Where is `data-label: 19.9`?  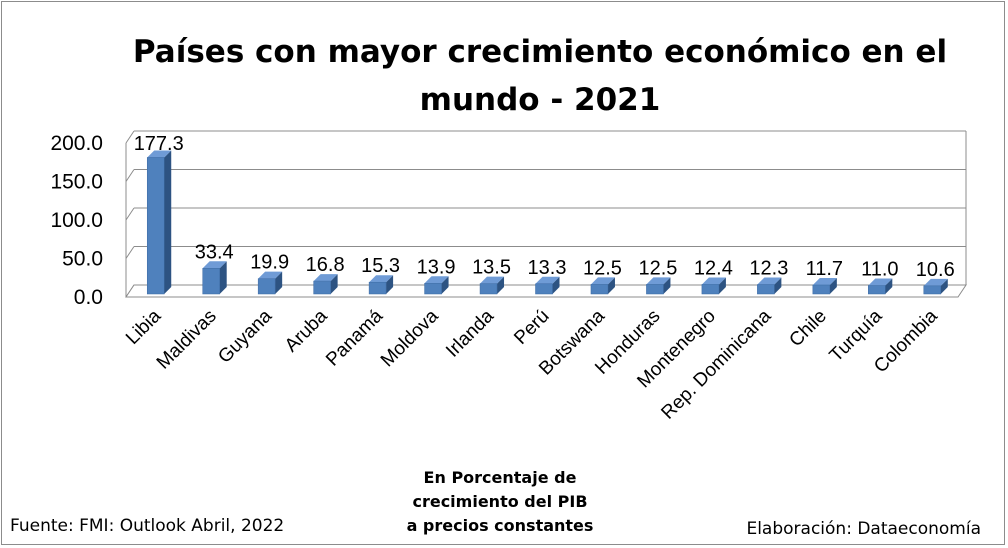
data-label: 19.9 is located at coordinates (269, 263).